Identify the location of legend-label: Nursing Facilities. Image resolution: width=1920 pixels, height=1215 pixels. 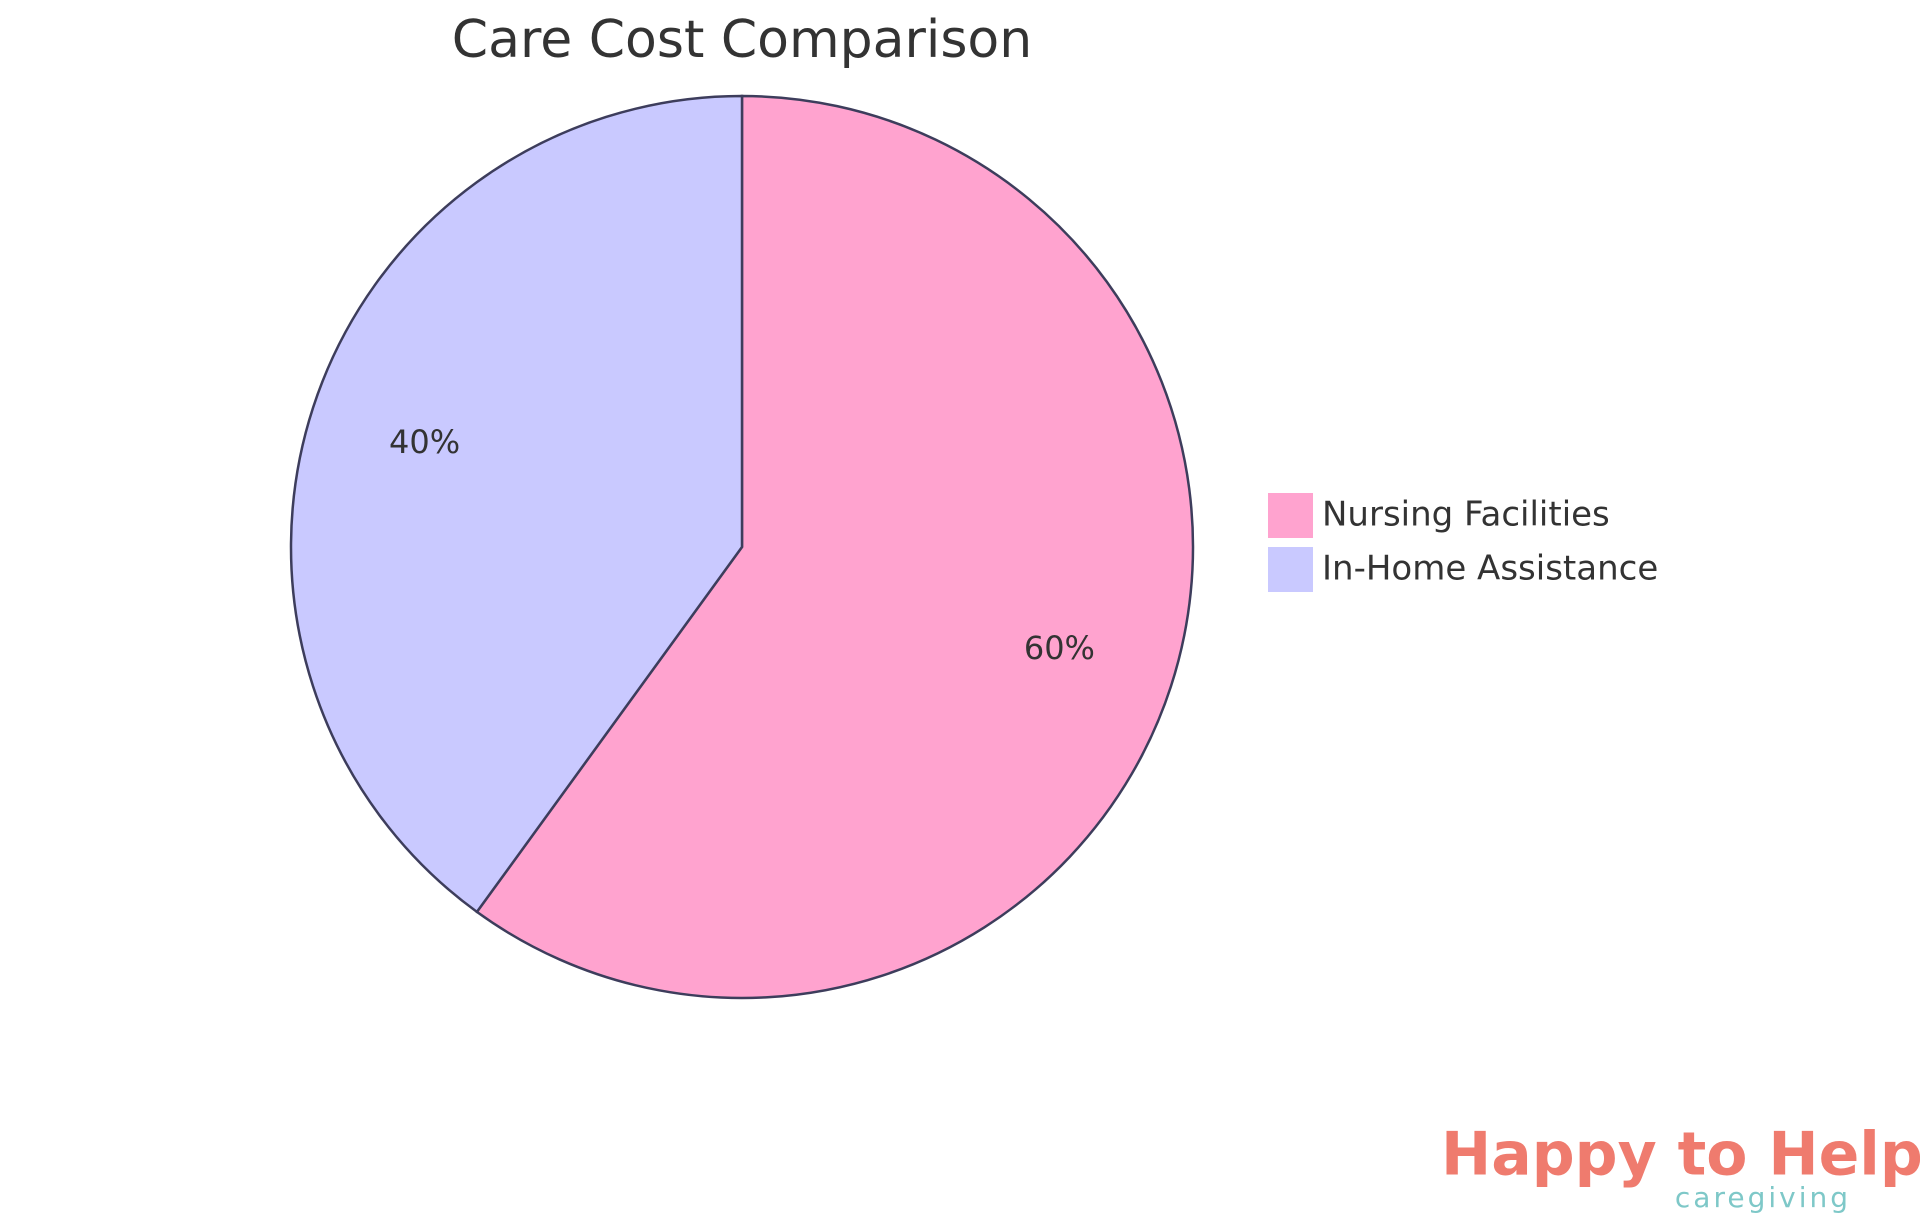
(1466, 515).